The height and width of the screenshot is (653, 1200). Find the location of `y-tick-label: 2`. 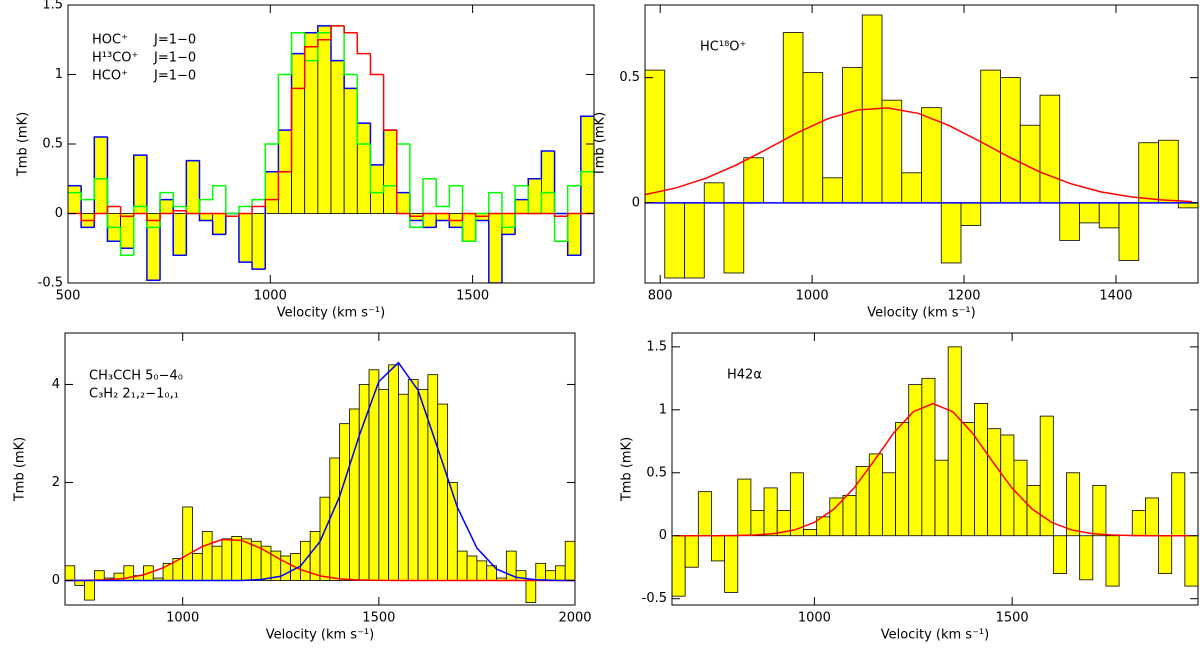

y-tick-label: 2 is located at coordinates (56, 482).